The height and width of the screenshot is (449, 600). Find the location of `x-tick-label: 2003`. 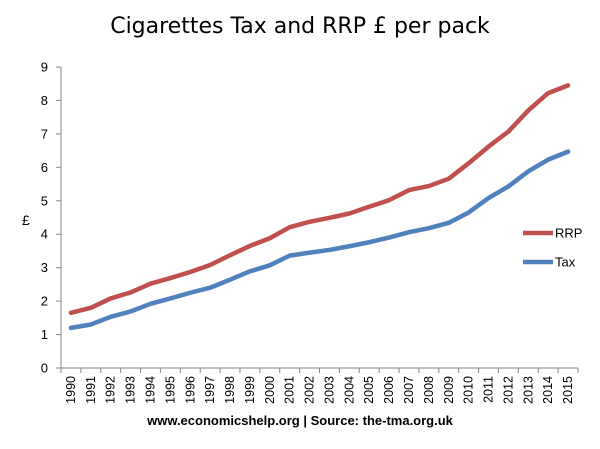

x-tick-label: 2003 is located at coordinates (329, 390).